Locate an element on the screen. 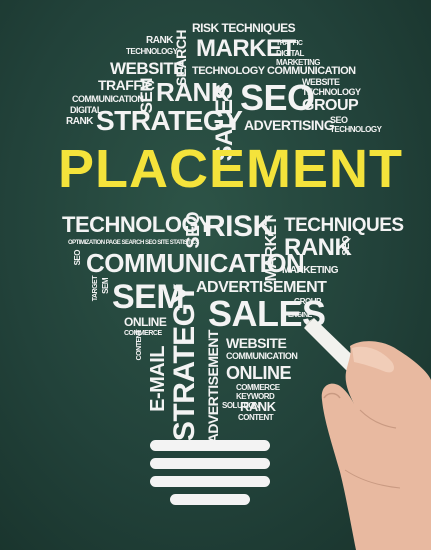 The height and width of the screenshot is (550, 431). word: ENGINE is located at coordinates (300, 315).